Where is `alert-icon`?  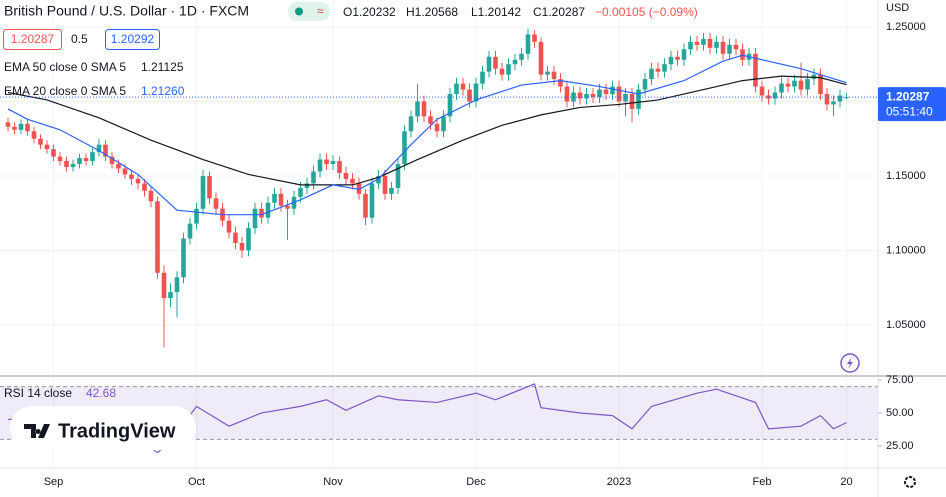 alert-icon is located at coordinates (850, 363).